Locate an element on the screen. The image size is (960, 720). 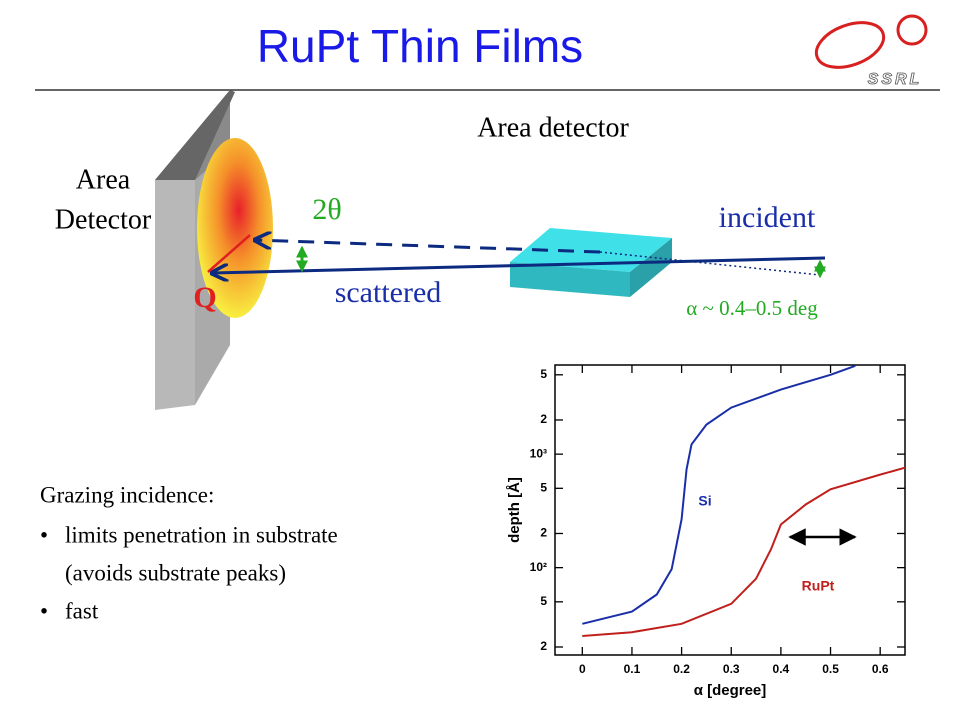
detector is located at coordinates (214, 250).